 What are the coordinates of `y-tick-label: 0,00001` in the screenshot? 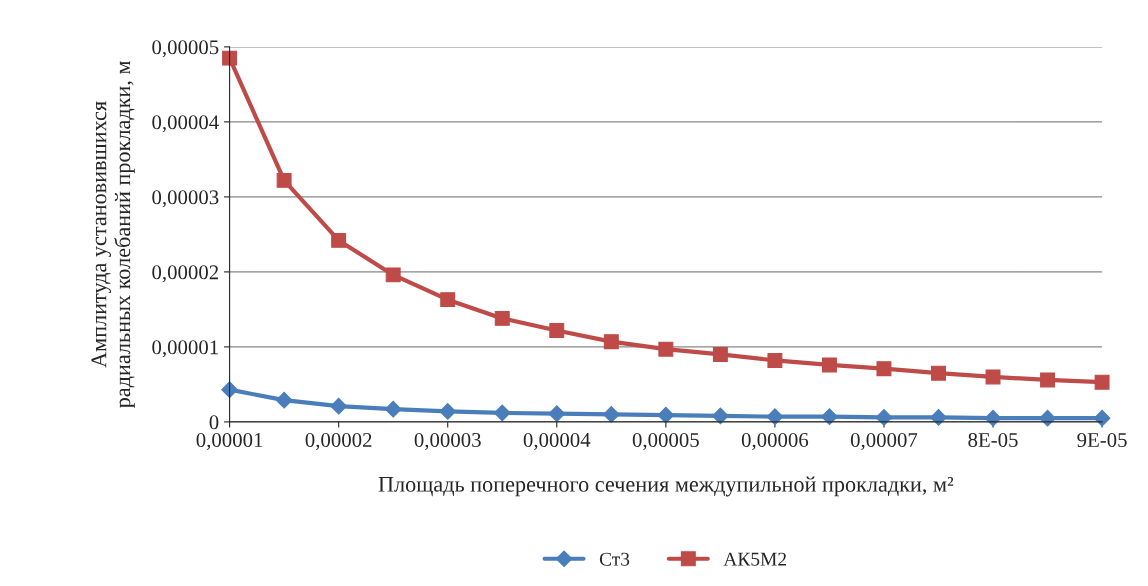 It's located at (185, 349).